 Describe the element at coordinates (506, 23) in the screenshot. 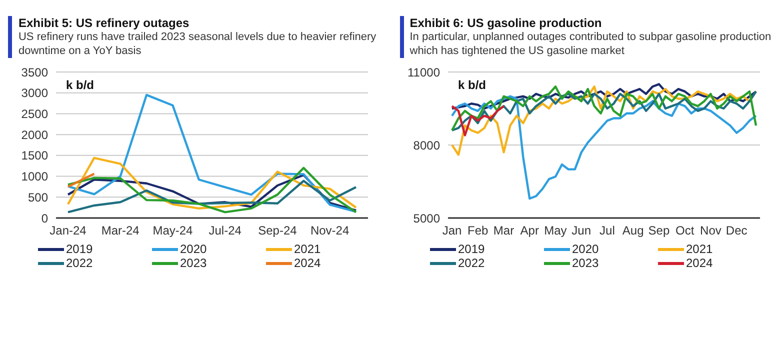

I see `chart-title: Exhibit 6: US gasoline production` at that location.